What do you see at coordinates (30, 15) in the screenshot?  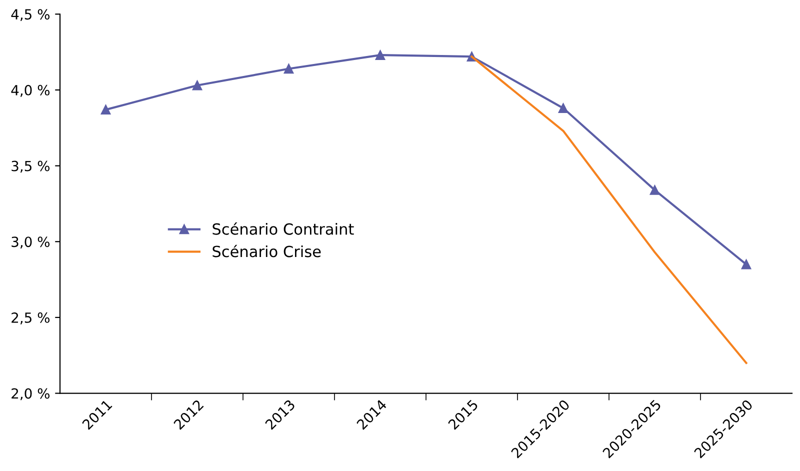 I see `y-tick-label: 4,5 %` at bounding box center [30, 15].